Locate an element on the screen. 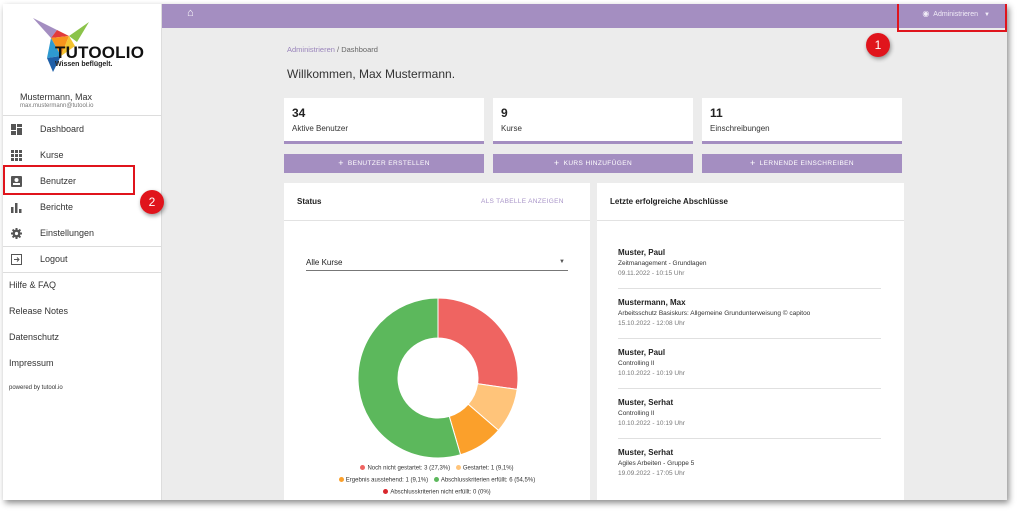 The image size is (1024, 514). breadcrumb: Administrieren / Dashboard is located at coordinates (332, 49).